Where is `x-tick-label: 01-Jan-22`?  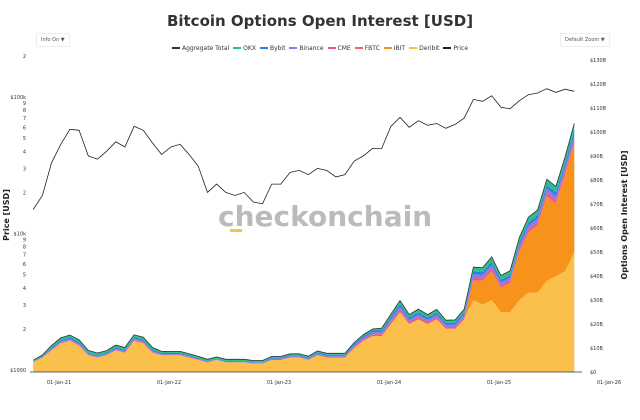
x-tick-label: 01-Jan-22 is located at coordinates (169, 383).